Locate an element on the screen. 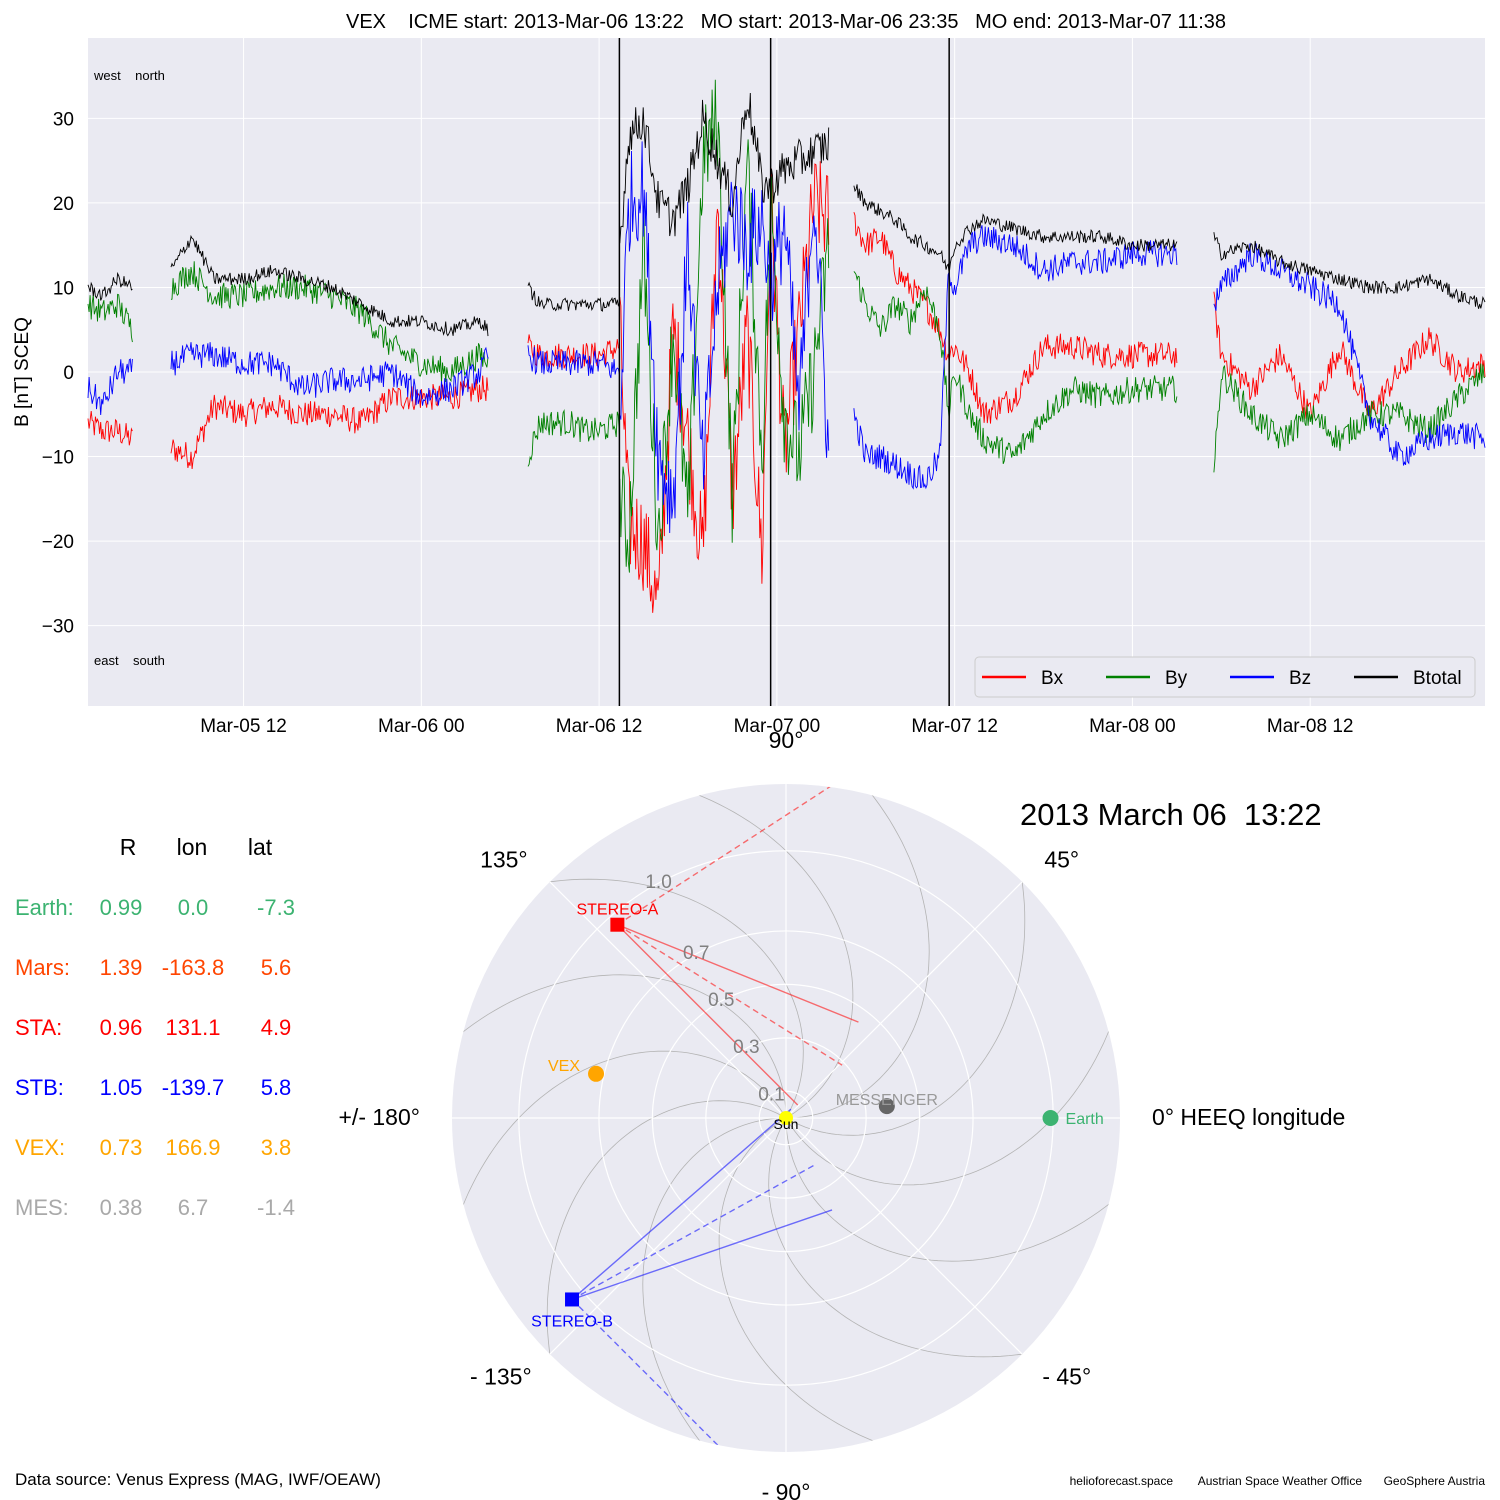  table-cell-lat: 3.8 is located at coordinates (276, 1147).